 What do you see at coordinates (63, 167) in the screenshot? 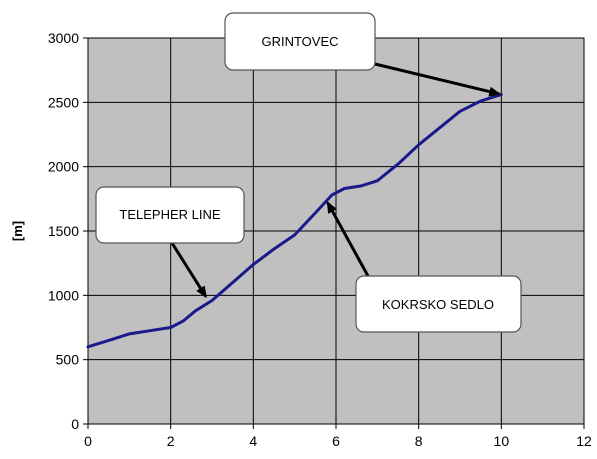
I see `y-tick-label: 2000` at bounding box center [63, 167].